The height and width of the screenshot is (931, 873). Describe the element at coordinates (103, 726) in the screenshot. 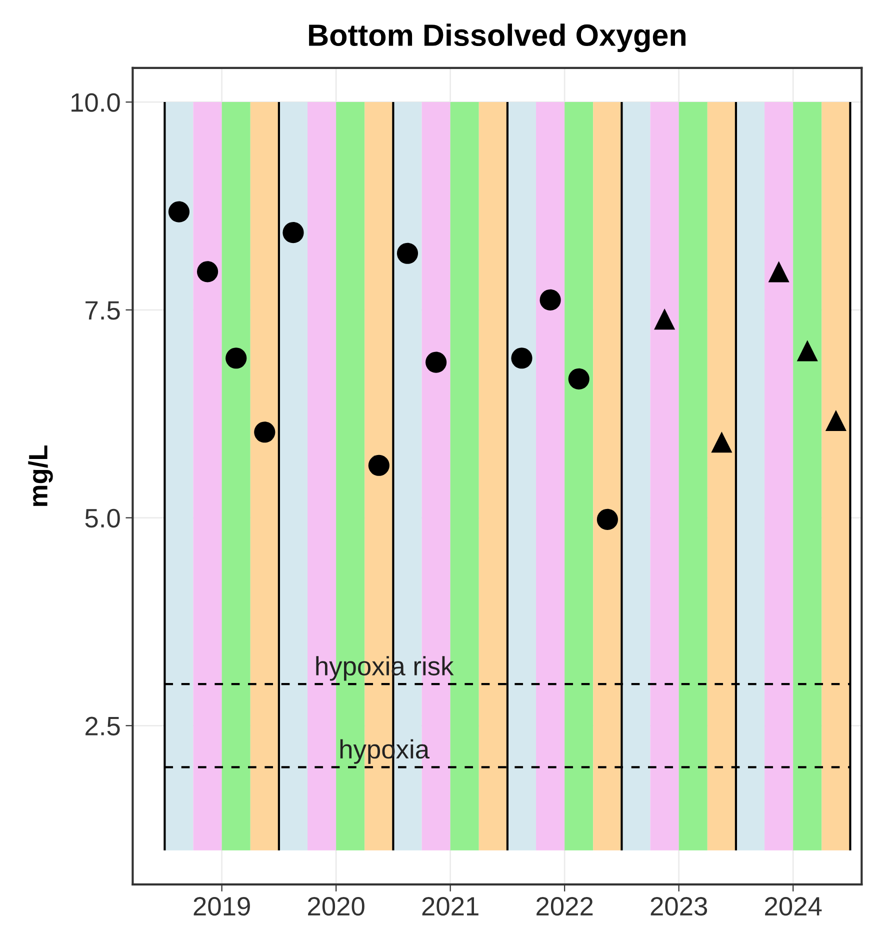

I see `y-tick-label: 2.5` at that location.